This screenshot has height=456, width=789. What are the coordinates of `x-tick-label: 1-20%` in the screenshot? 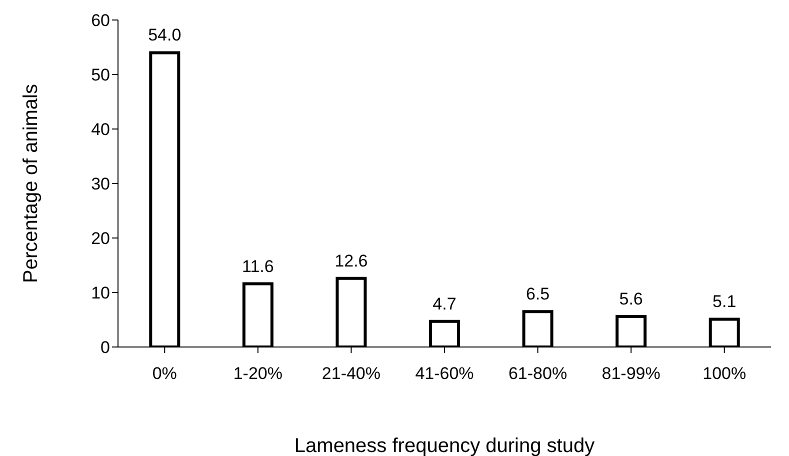 It's located at (257, 374).